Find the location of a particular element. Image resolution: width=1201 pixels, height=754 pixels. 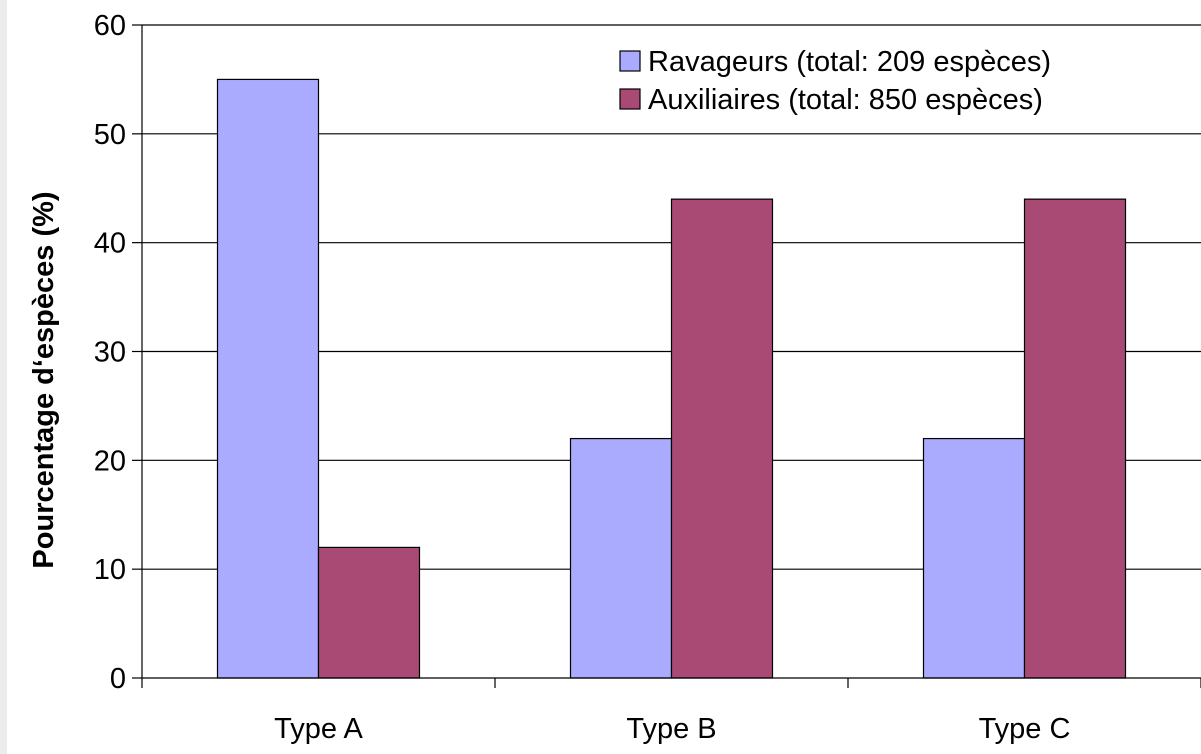

y-tick-label: 60 is located at coordinates (110, 26).